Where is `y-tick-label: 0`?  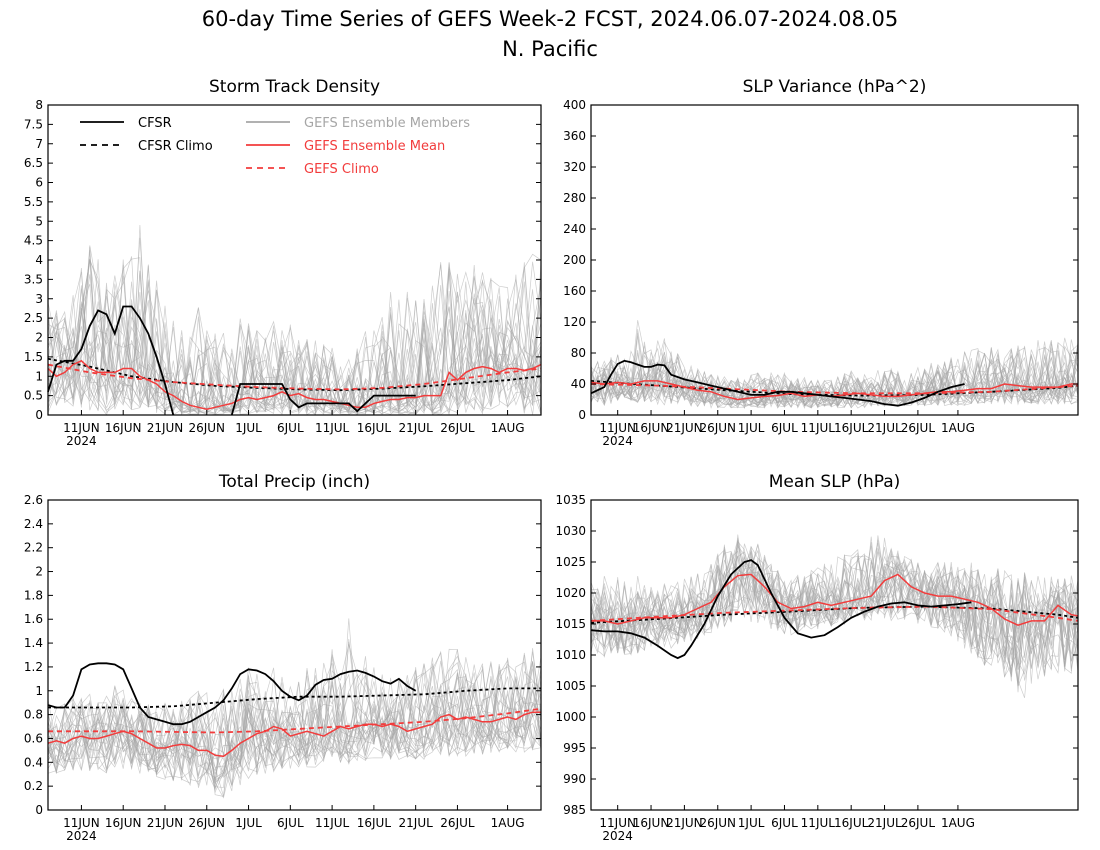 y-tick-label: 0 is located at coordinates (39, 415).